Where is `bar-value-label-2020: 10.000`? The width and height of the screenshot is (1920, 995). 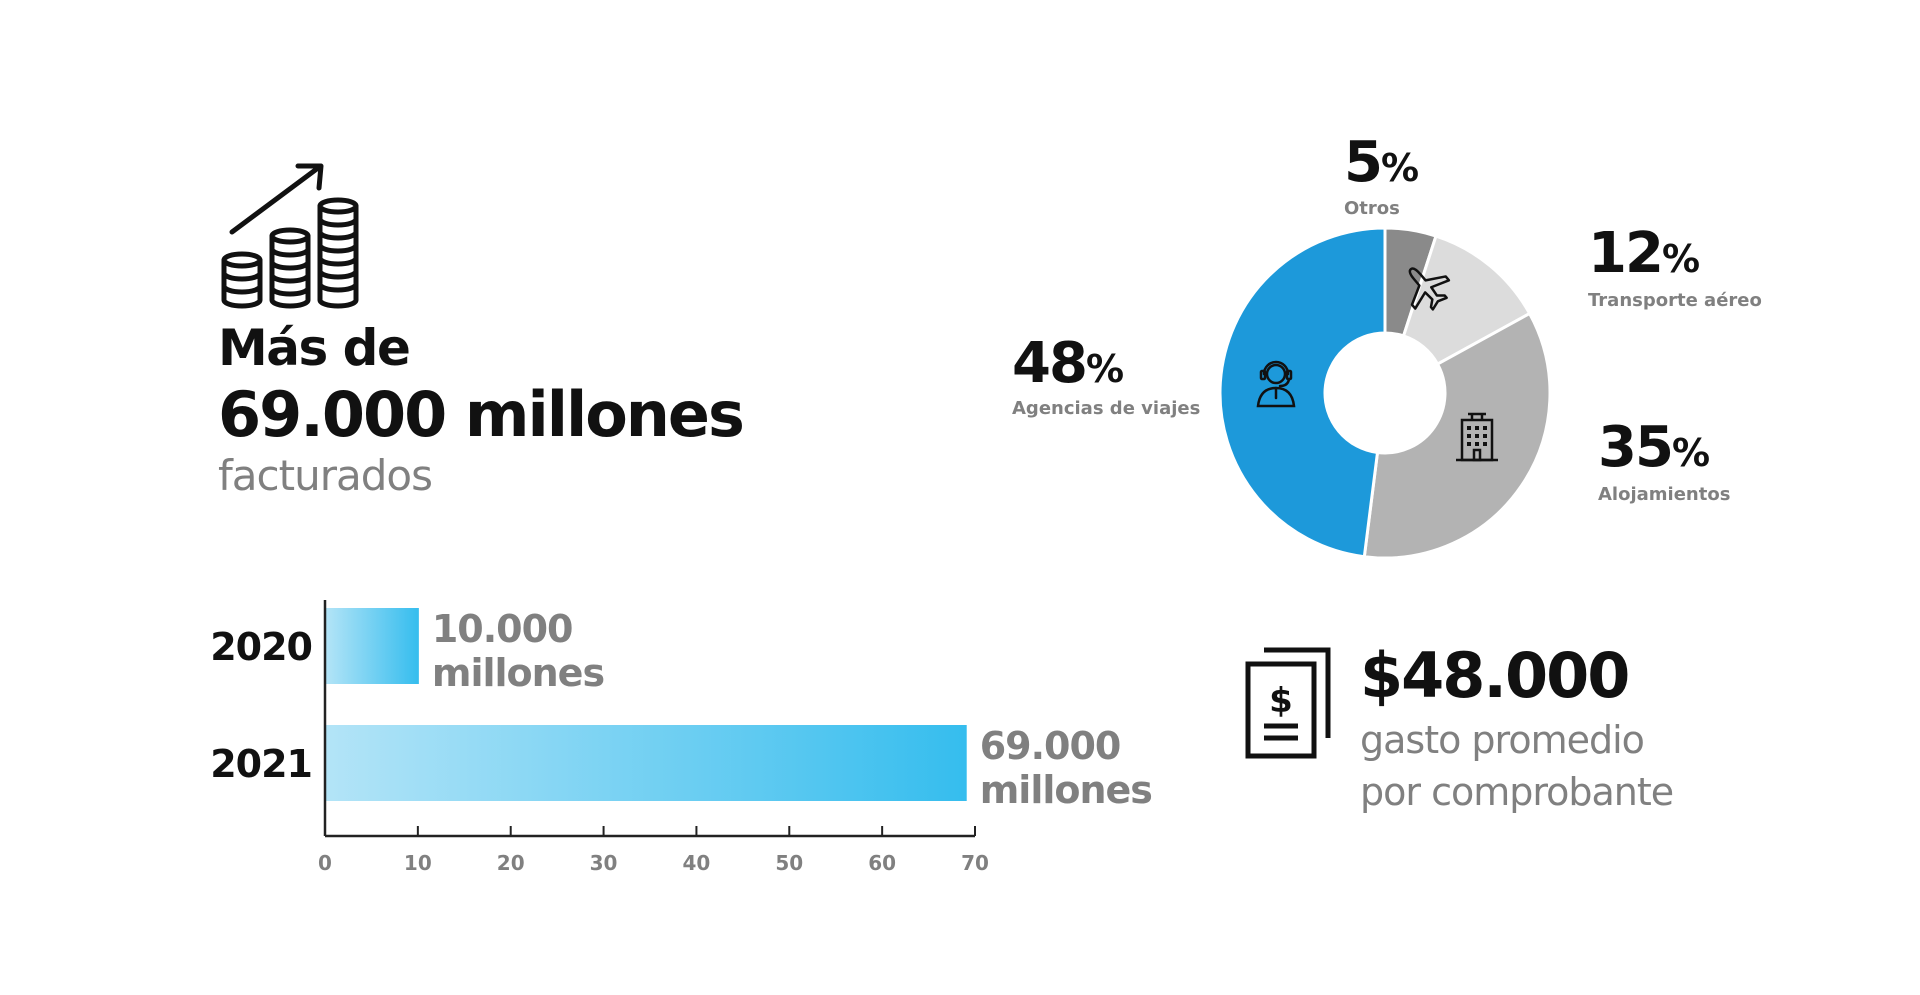 bar-value-label-2020: 10.000 is located at coordinates (502, 629).